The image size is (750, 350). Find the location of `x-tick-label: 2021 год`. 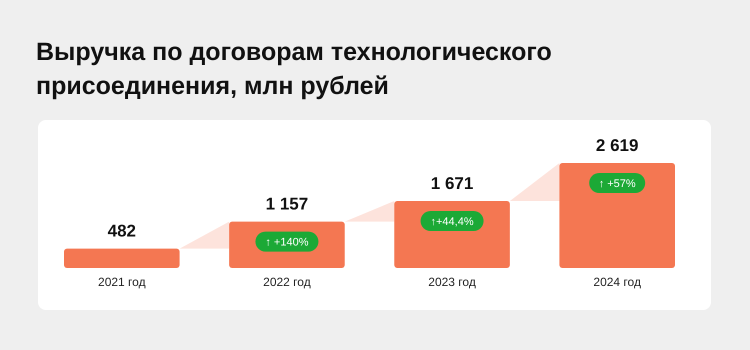

x-tick-label: 2021 год is located at coordinates (122, 282).